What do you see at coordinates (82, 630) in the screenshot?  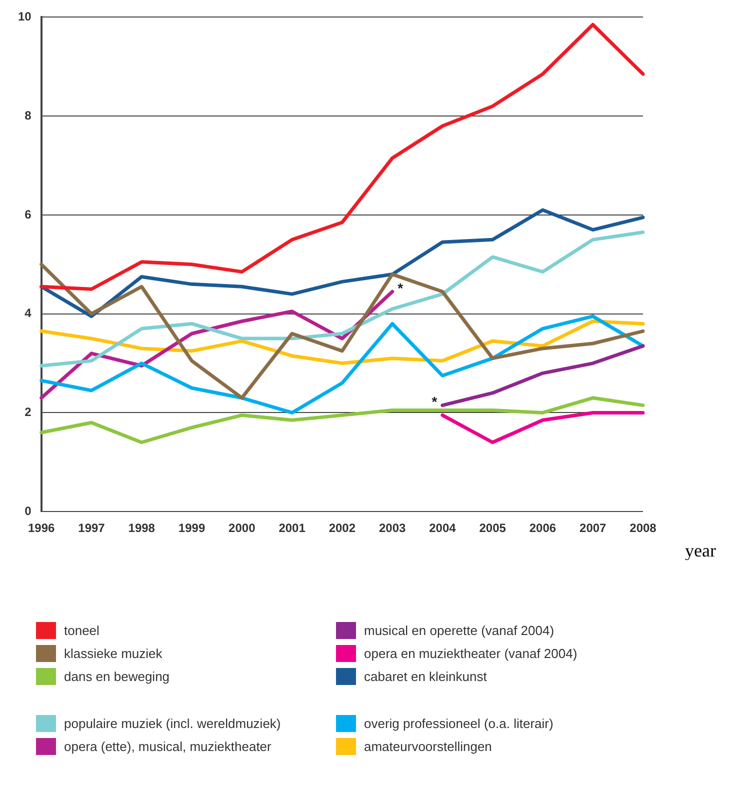 I see `legend-label: toneel` at bounding box center [82, 630].